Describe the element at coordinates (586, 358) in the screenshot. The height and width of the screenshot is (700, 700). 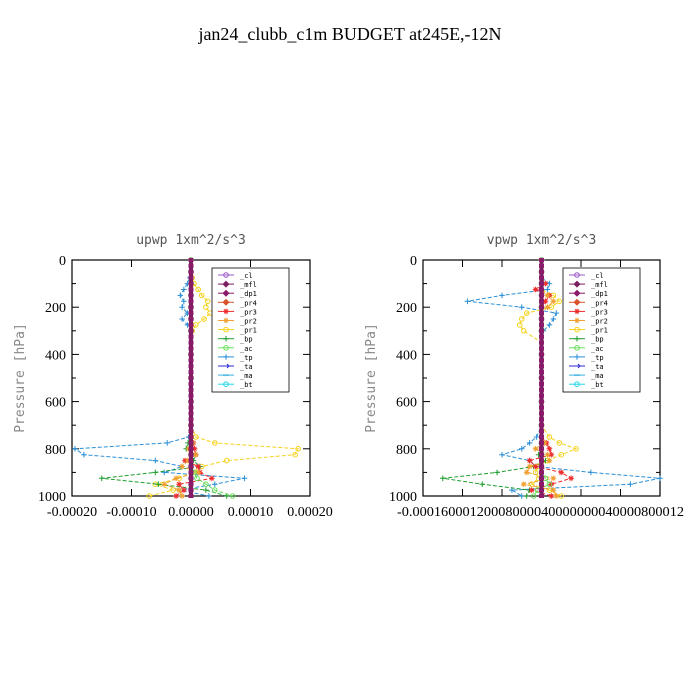
I see `legend-item: _tp` at that location.